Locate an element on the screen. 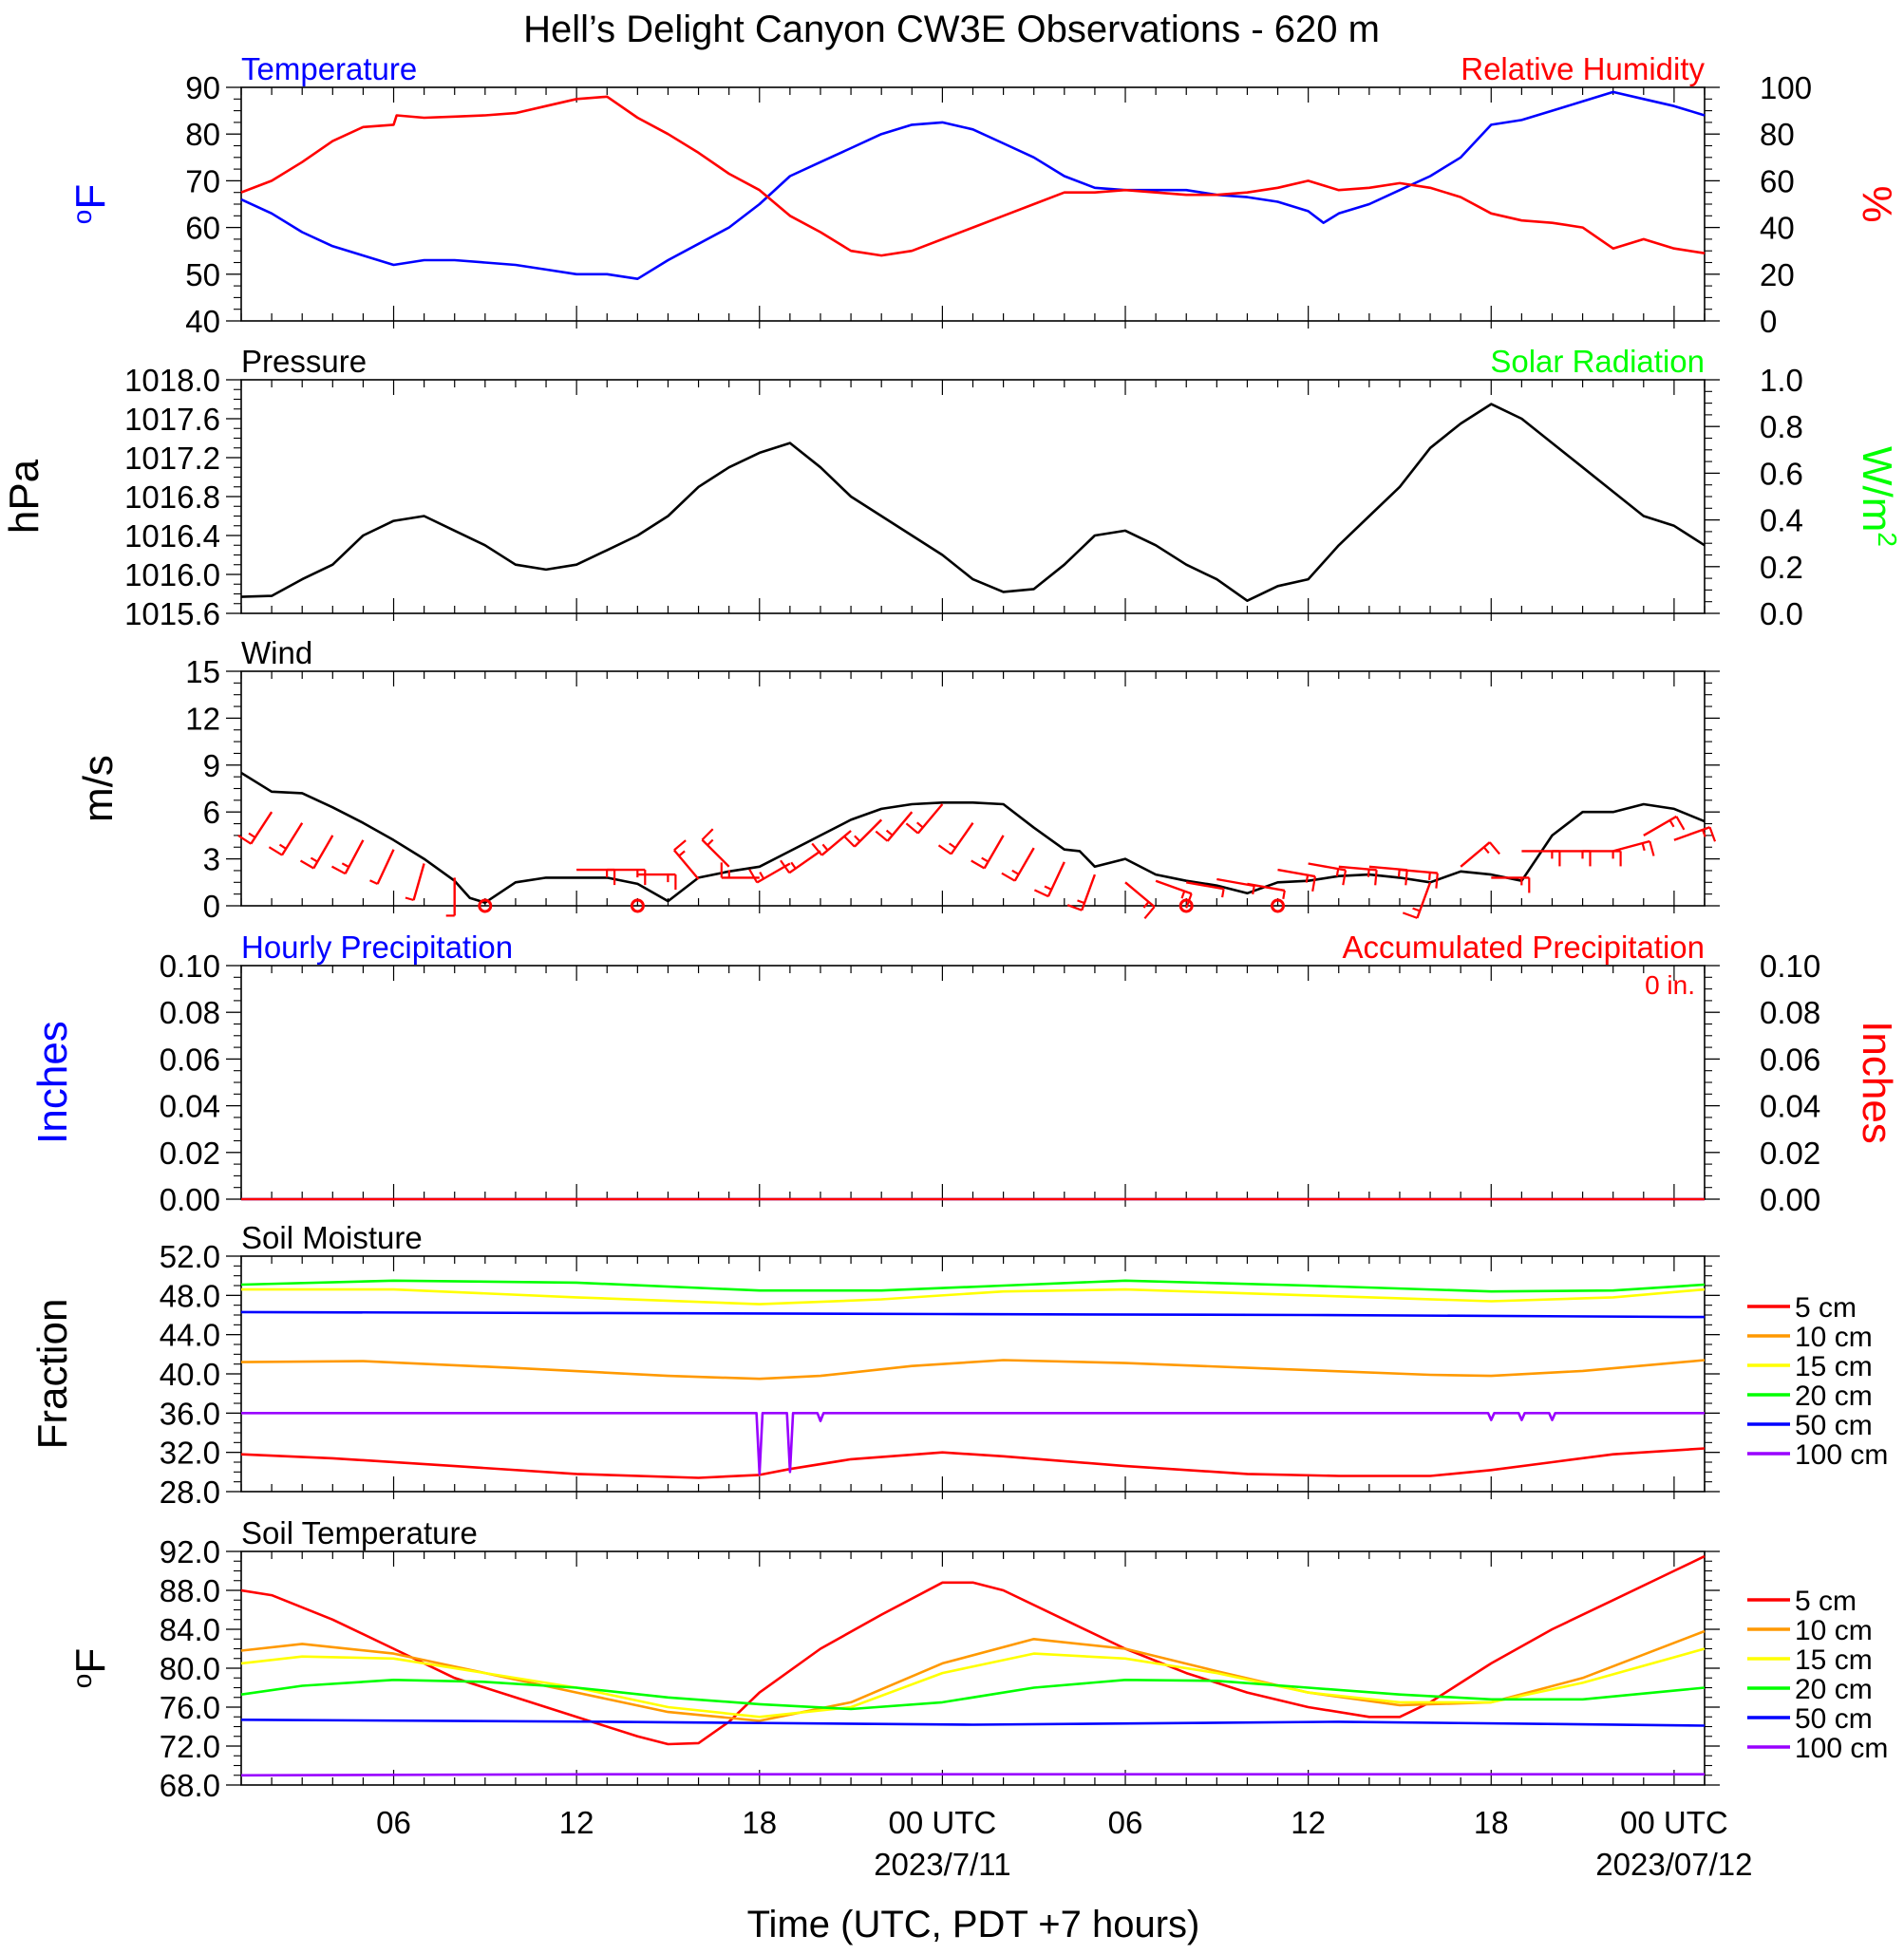  y-axis-label-right: Inches is located at coordinates (1877, 1082).